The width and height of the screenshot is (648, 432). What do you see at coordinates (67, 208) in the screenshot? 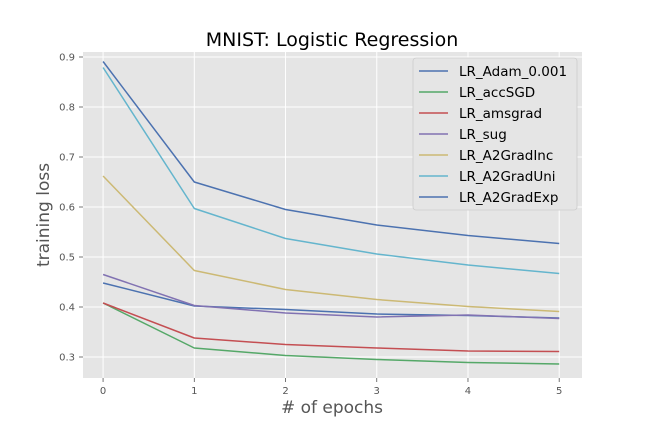
I see `y-tick-label: 0.6` at bounding box center [67, 208].